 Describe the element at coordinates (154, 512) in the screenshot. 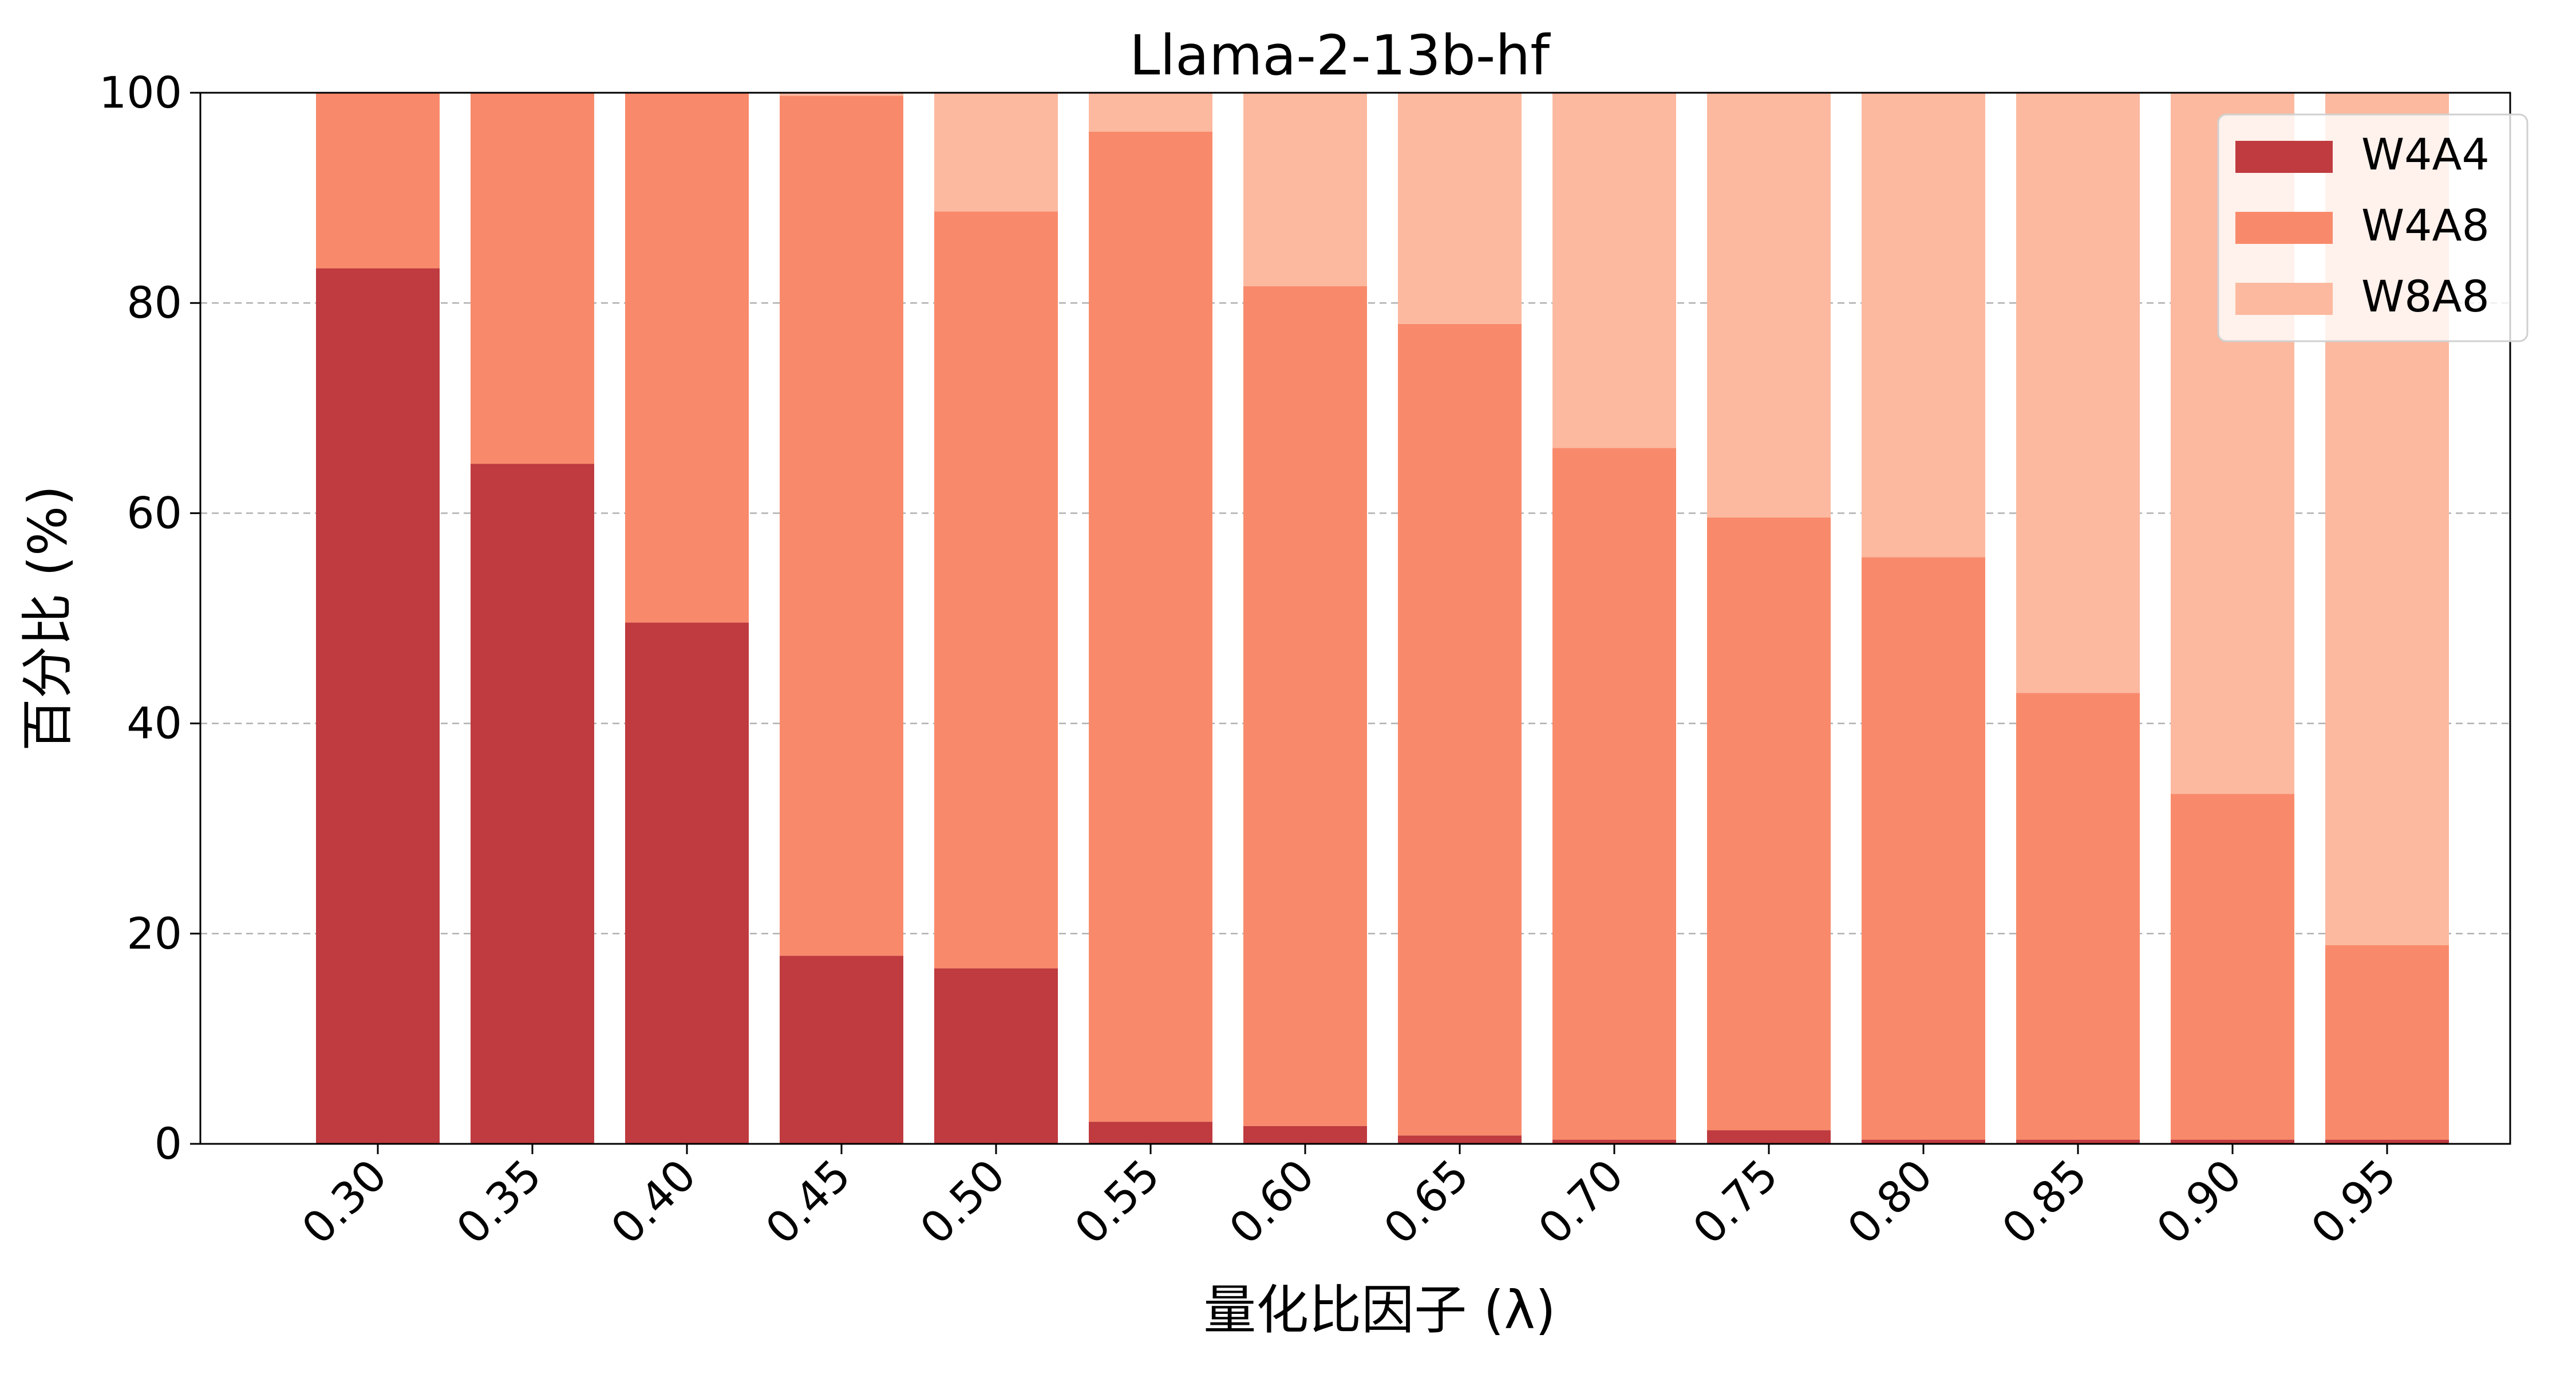

I see `y-tick-label: 60` at that location.